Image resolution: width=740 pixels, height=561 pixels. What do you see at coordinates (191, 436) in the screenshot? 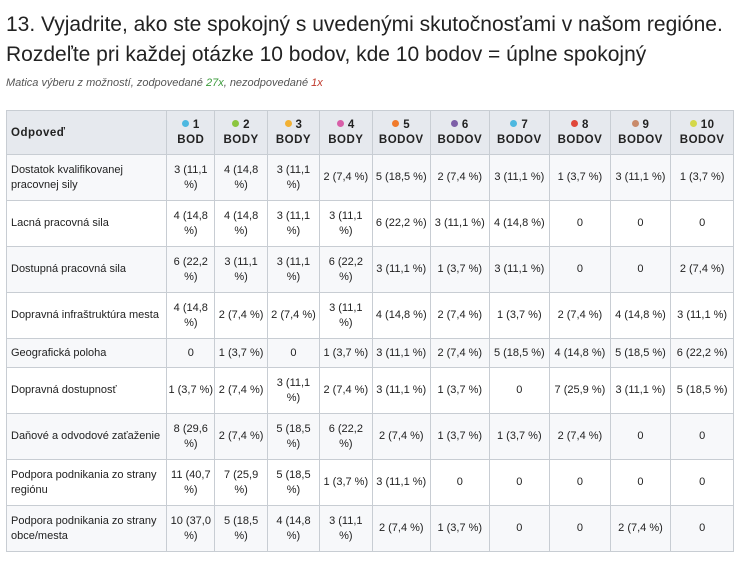
I see `table-cell: 8 (29,6 %)` at bounding box center [191, 436].